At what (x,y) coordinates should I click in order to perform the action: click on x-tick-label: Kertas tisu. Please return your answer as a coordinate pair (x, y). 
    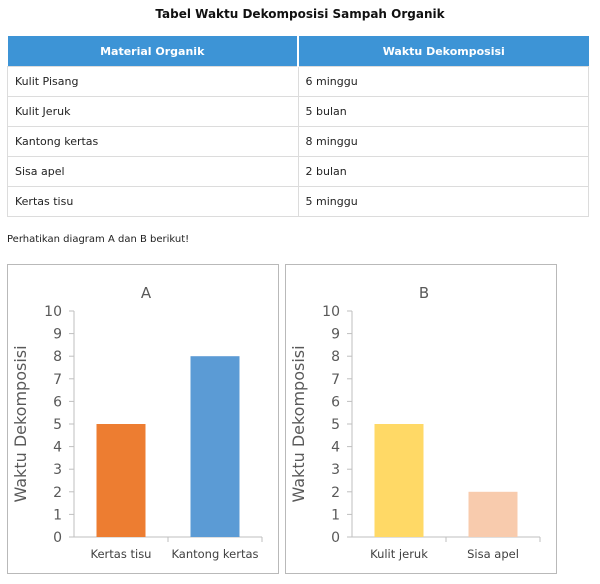
    Looking at the image, I should click on (121, 554).